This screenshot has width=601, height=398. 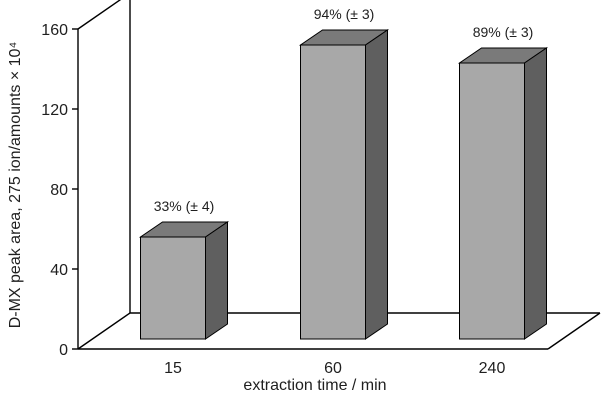 I want to click on y-tick-label: 40, so click(x=59, y=270).